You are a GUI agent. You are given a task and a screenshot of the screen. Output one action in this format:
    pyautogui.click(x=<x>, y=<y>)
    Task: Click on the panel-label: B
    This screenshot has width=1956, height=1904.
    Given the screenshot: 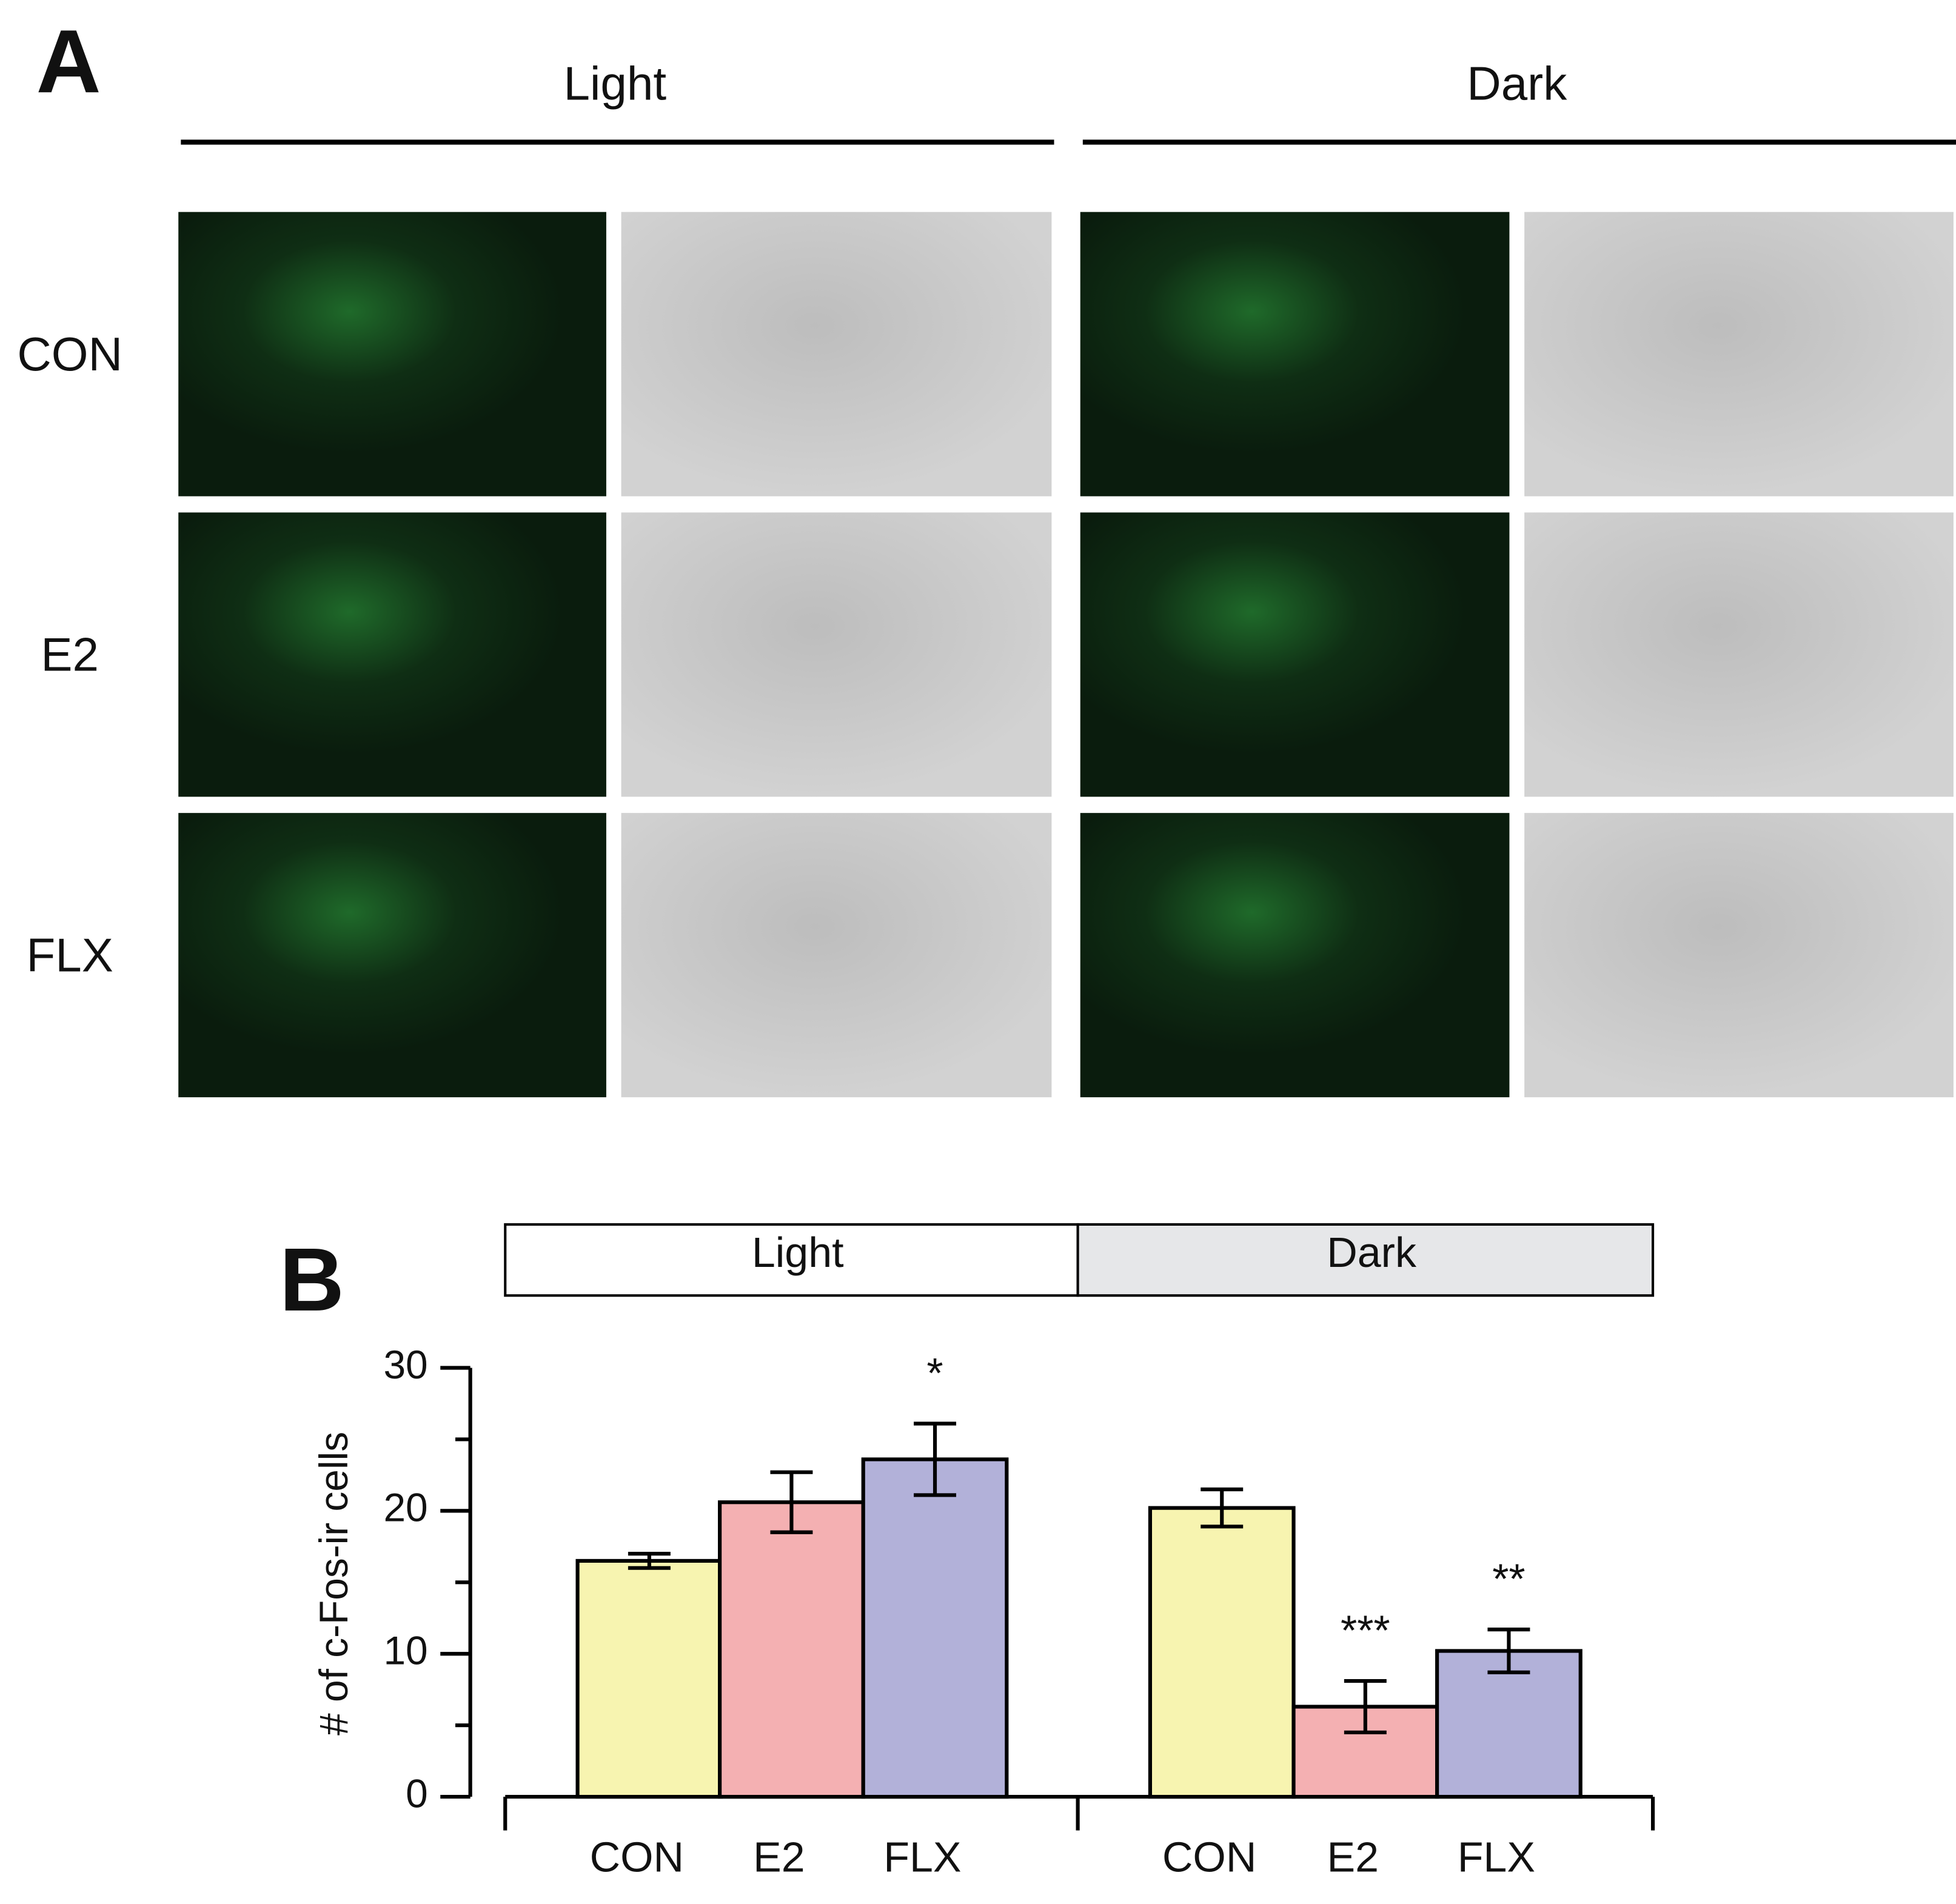 What is the action you would take?
    pyautogui.click(x=312, y=1280)
    